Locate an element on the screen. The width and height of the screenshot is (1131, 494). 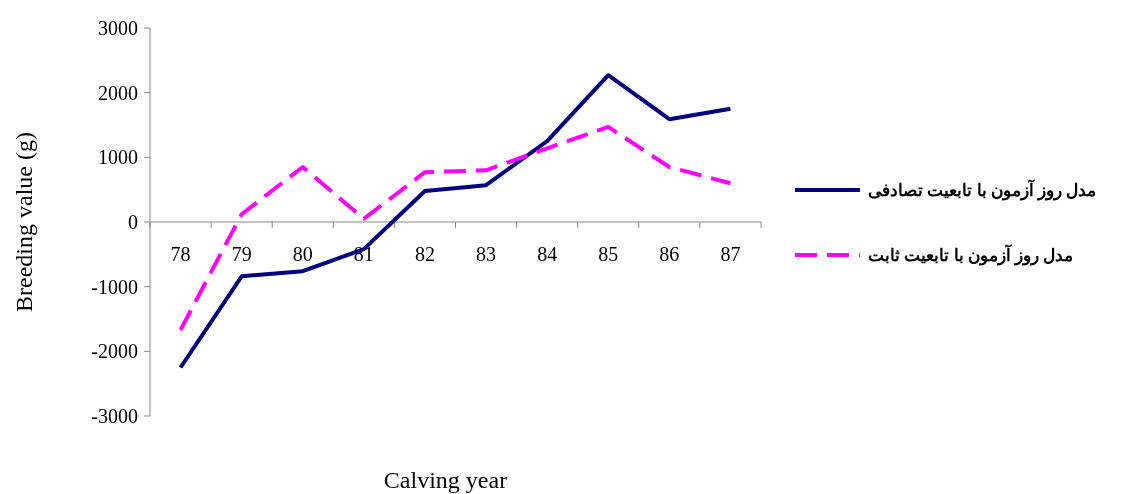
x-tick-label: 78 is located at coordinates (180, 254).